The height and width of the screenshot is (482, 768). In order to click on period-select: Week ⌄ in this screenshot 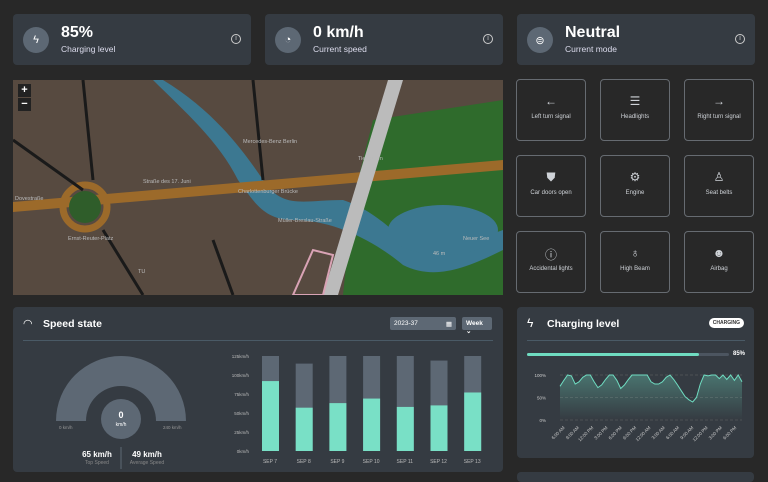, I will do `click(477, 326)`.